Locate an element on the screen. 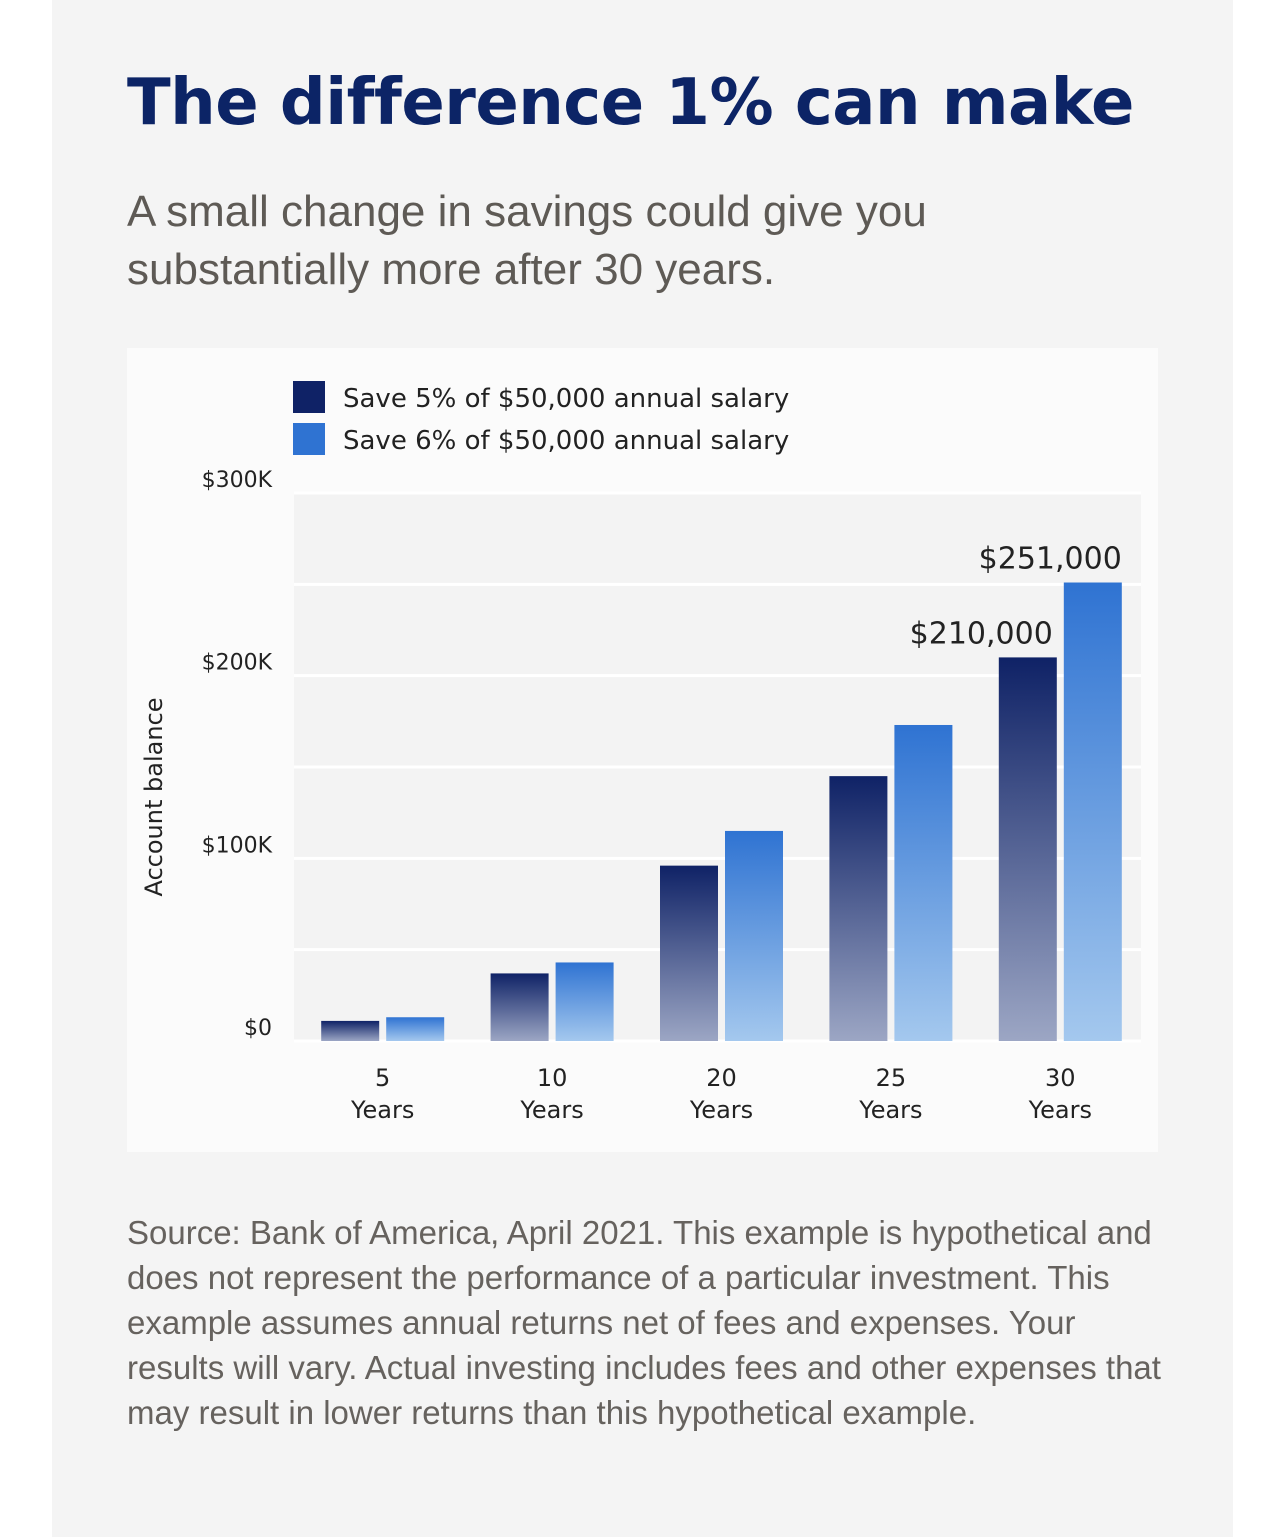  bar-series-2-5-years is located at coordinates (415, 1029).